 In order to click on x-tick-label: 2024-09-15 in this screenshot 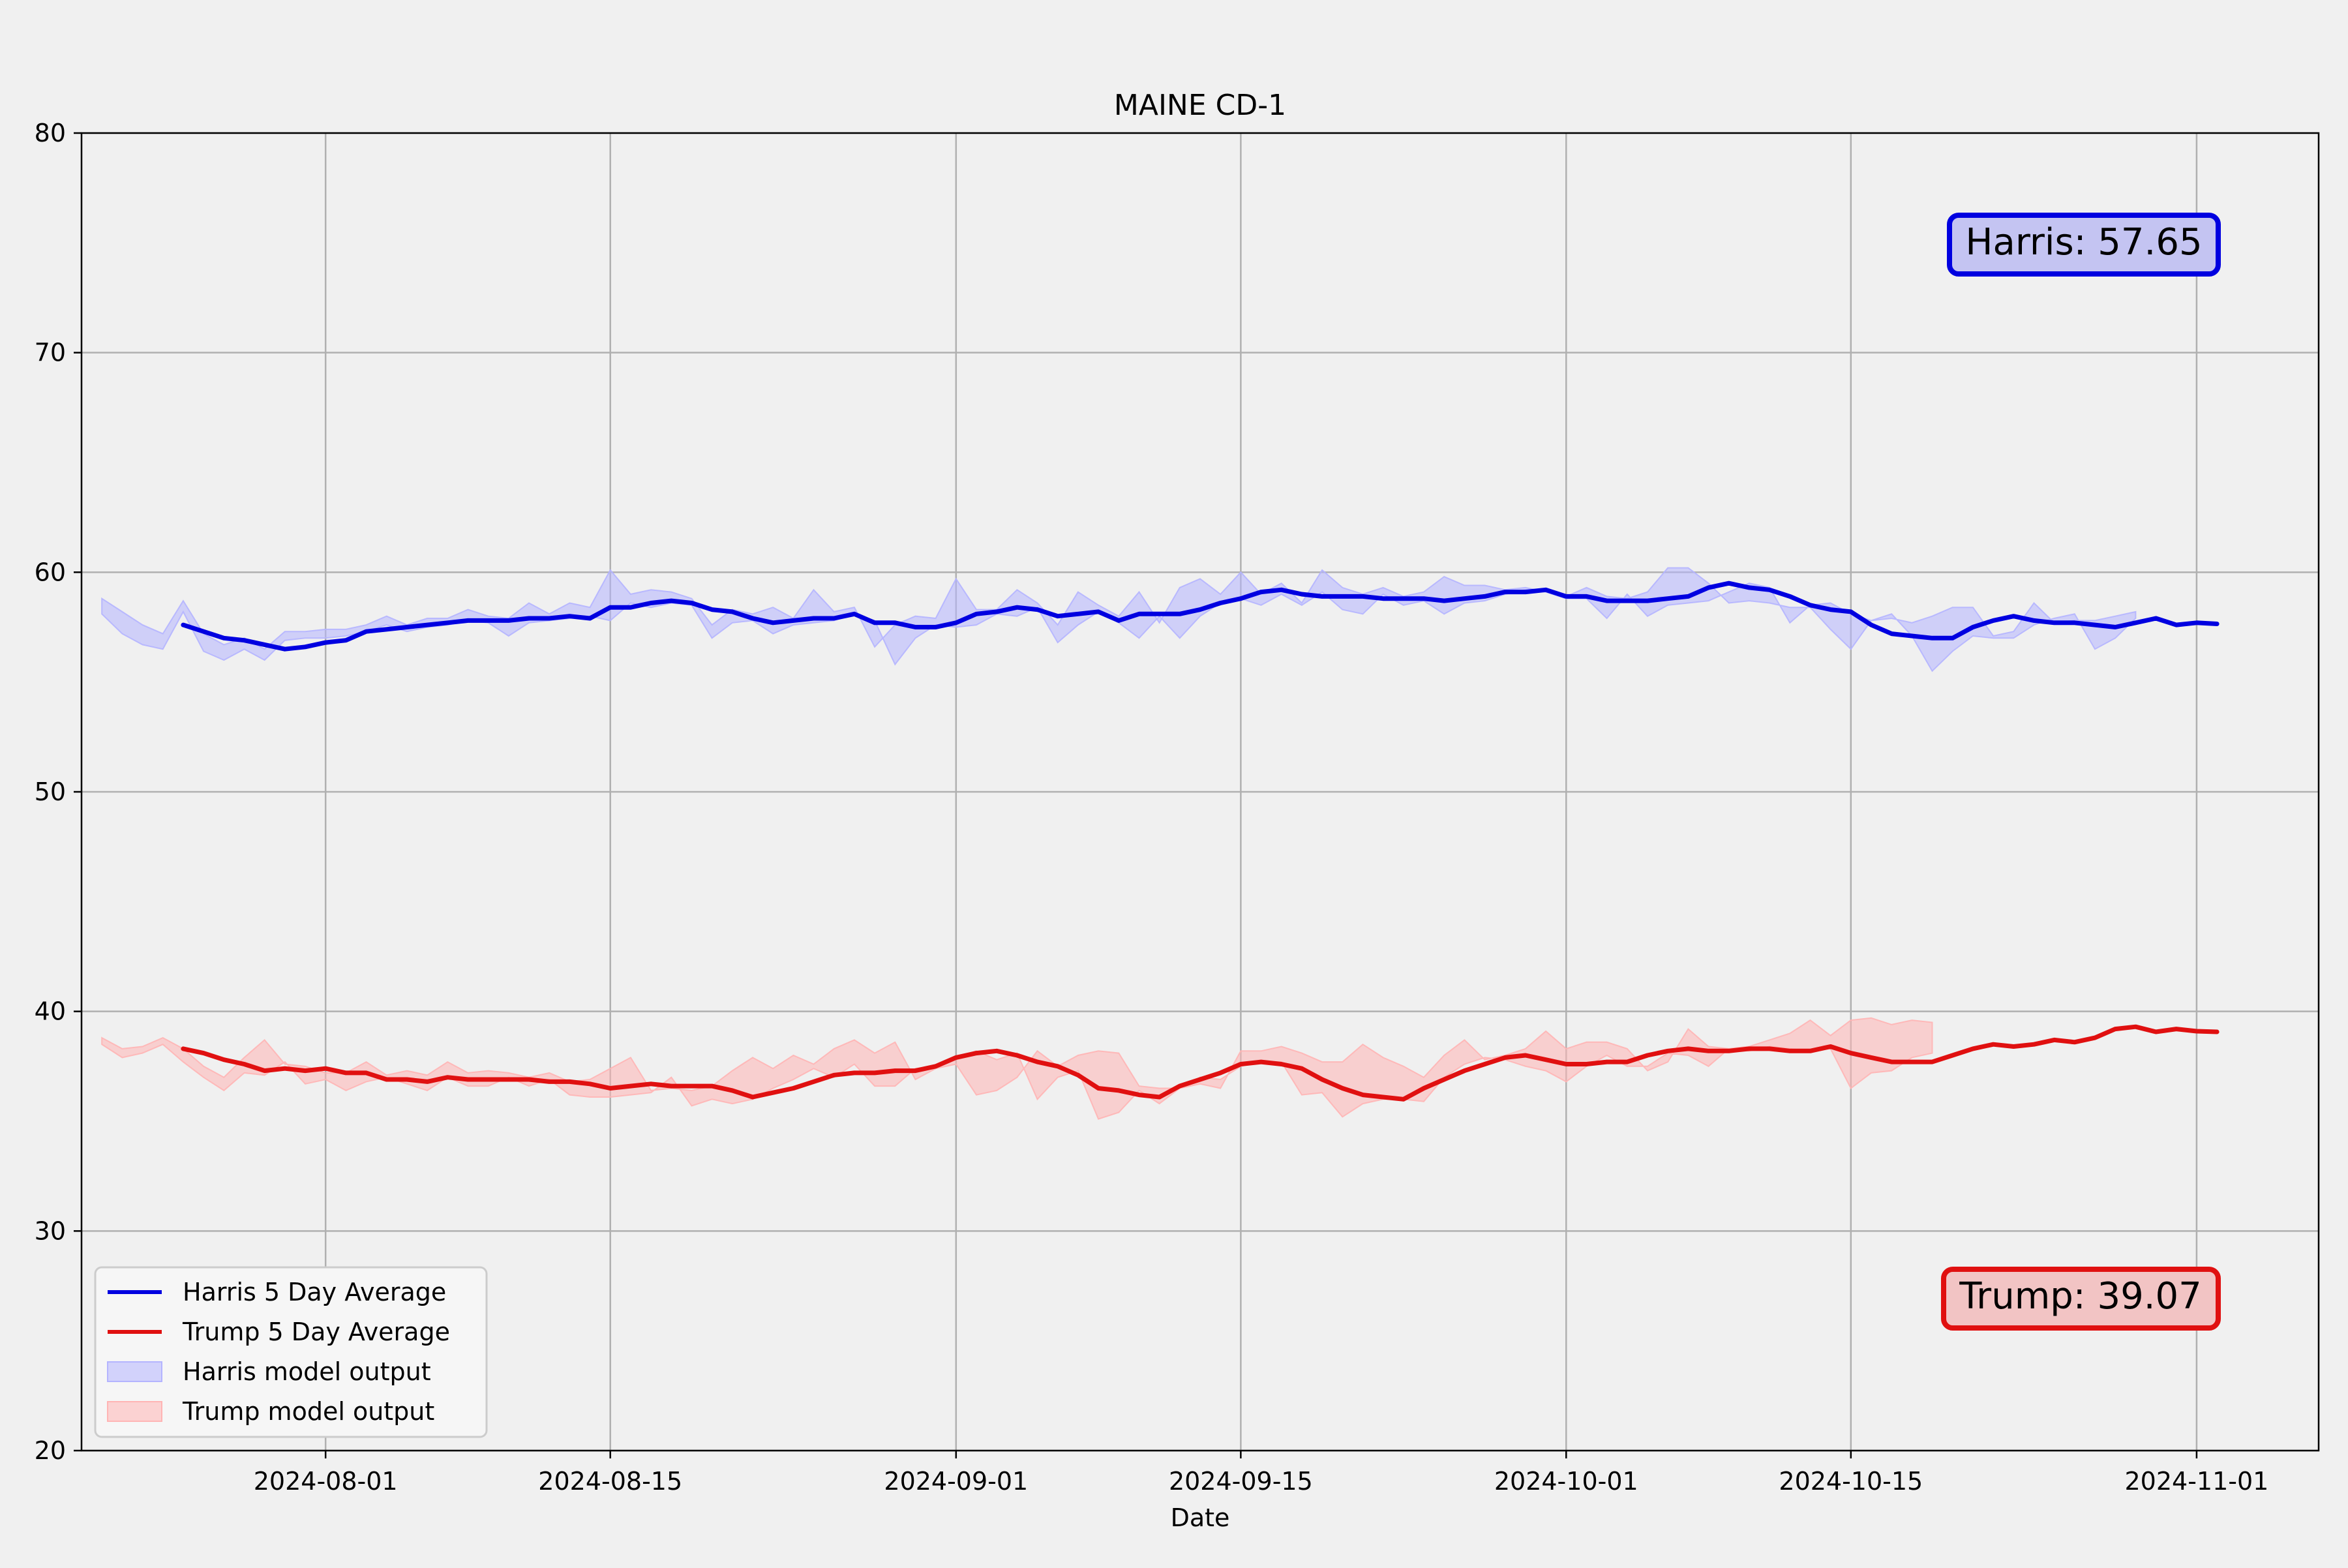, I will do `click(1241, 1481)`.